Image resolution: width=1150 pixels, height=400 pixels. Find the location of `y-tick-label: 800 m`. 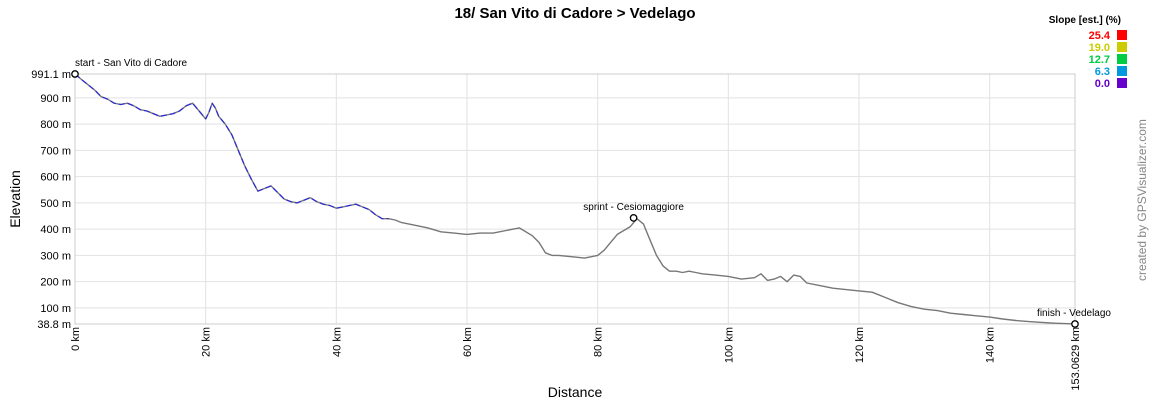

y-tick-label: 800 m is located at coordinates (55, 125).